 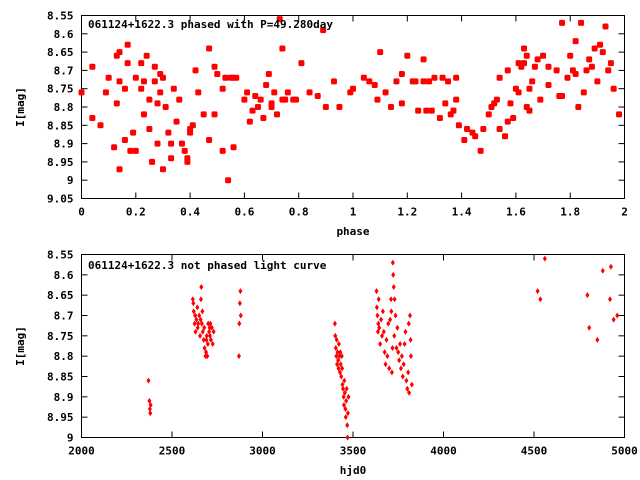 What do you see at coordinates (60, 89) in the screenshot?
I see `y-tick-label: 8.75` at bounding box center [60, 89].